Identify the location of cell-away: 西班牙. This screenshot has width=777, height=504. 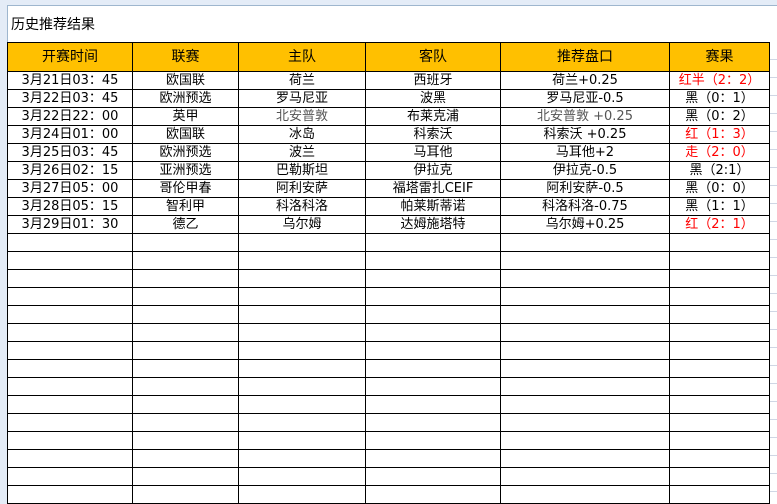
(433, 80).